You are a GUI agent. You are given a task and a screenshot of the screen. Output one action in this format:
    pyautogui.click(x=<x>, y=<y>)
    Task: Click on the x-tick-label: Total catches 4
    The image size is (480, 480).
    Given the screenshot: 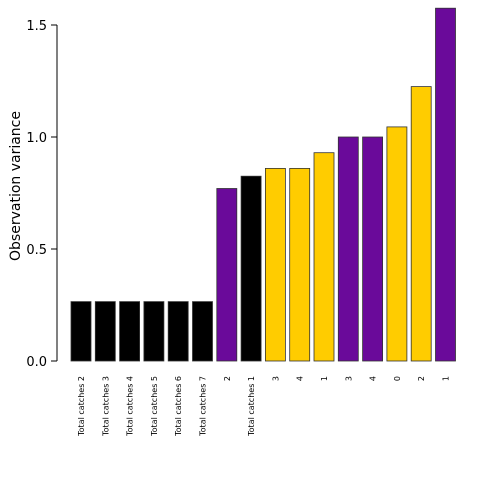 What is the action you would take?
    pyautogui.click(x=130, y=406)
    